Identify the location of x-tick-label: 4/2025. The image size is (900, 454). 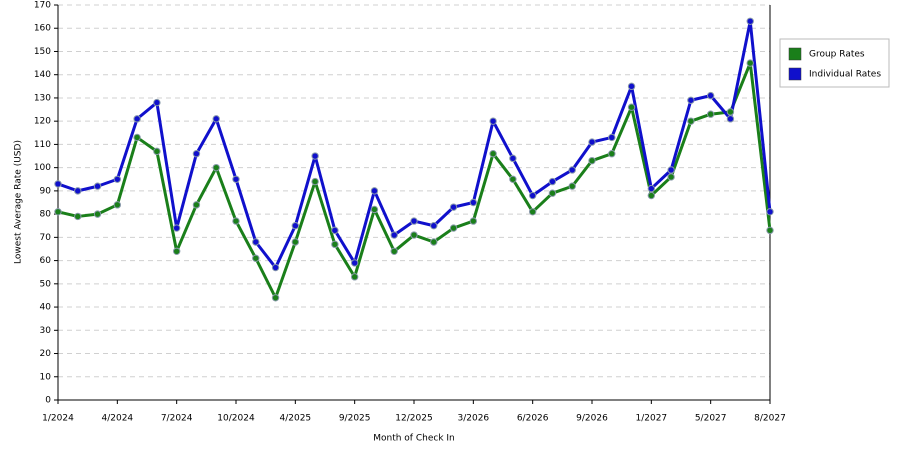
(295, 419).